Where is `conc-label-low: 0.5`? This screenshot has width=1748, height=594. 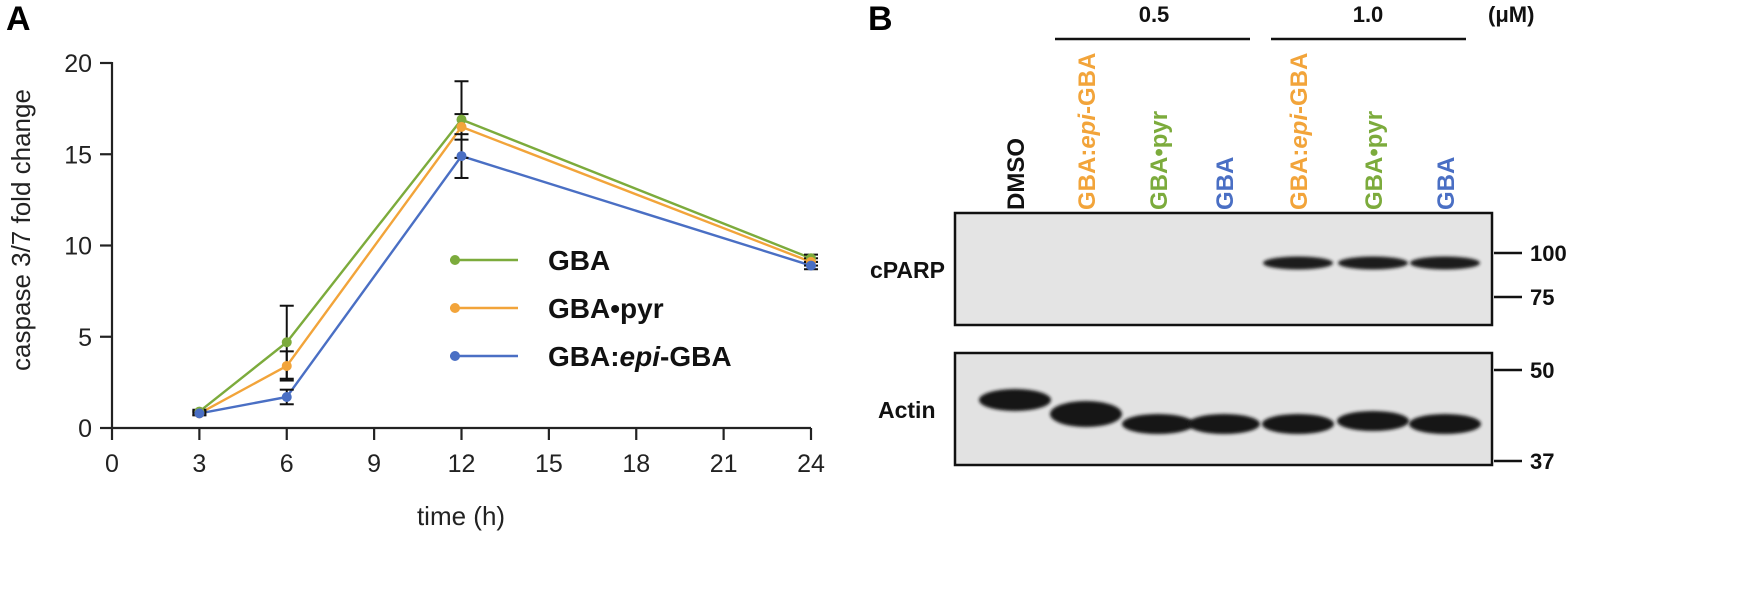
conc-label-low: 0.5 is located at coordinates (1154, 14).